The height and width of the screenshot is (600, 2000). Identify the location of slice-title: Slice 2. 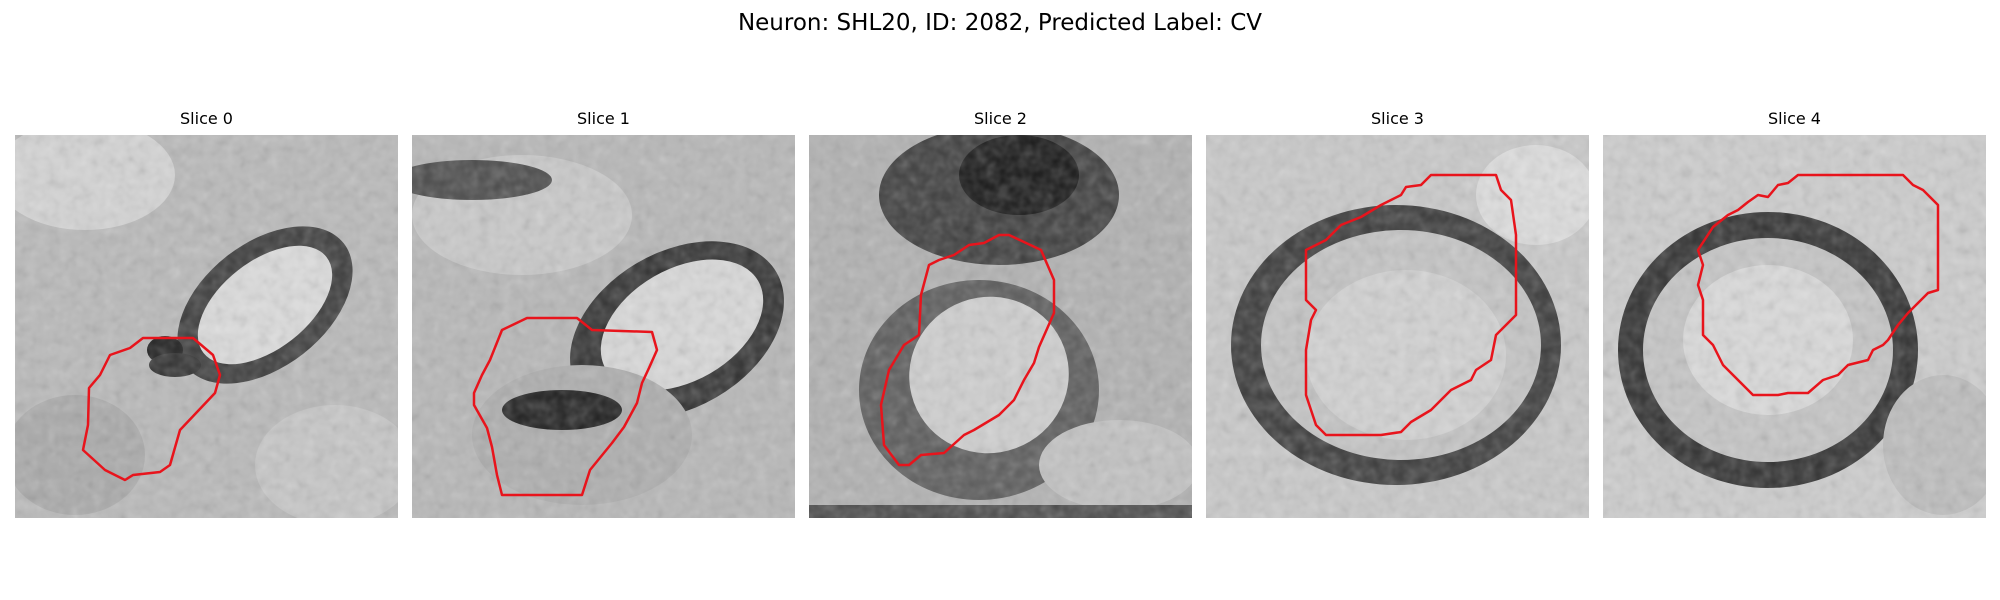
(1000, 118).